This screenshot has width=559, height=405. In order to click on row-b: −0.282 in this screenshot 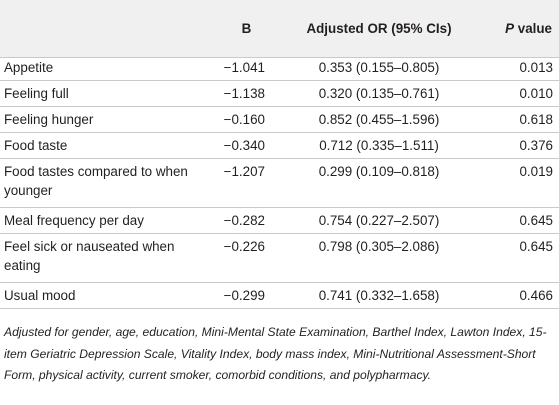, I will do `click(241, 220)`.